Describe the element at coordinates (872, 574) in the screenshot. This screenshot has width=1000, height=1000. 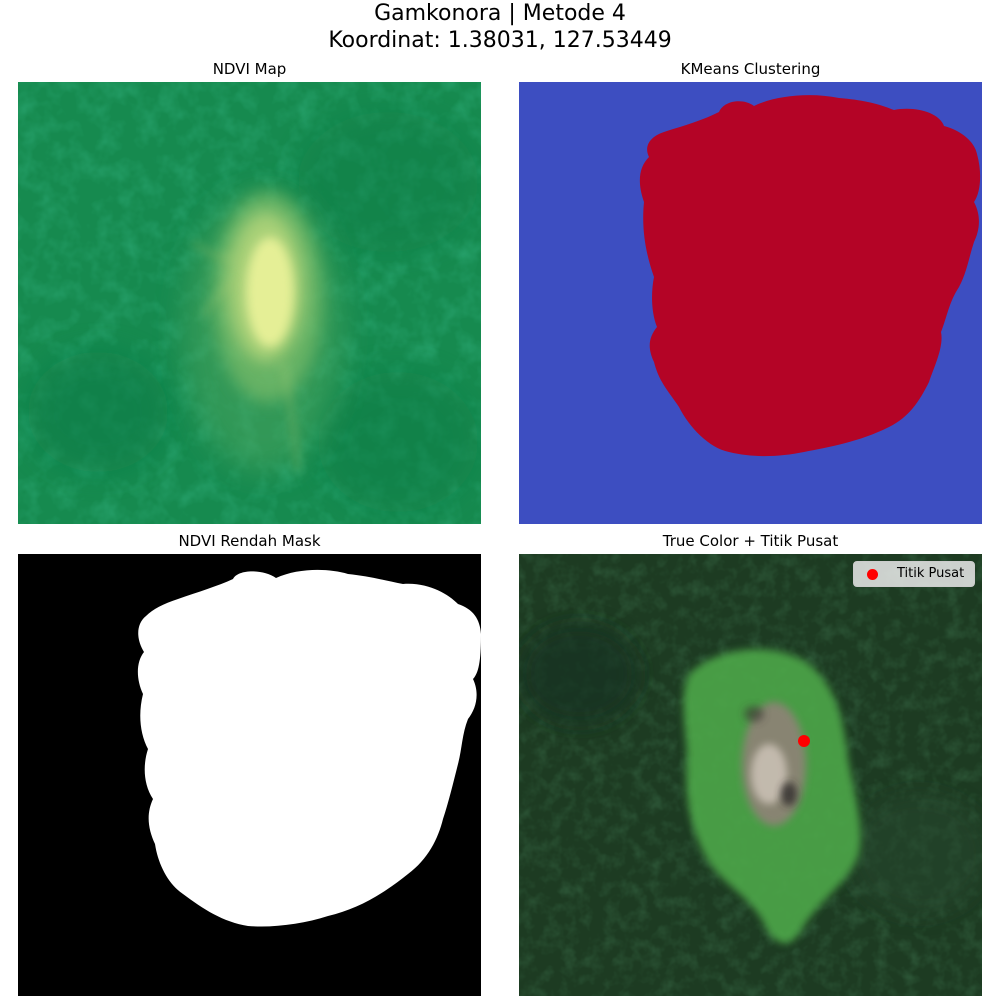
I see `legend-marker-icon` at that location.